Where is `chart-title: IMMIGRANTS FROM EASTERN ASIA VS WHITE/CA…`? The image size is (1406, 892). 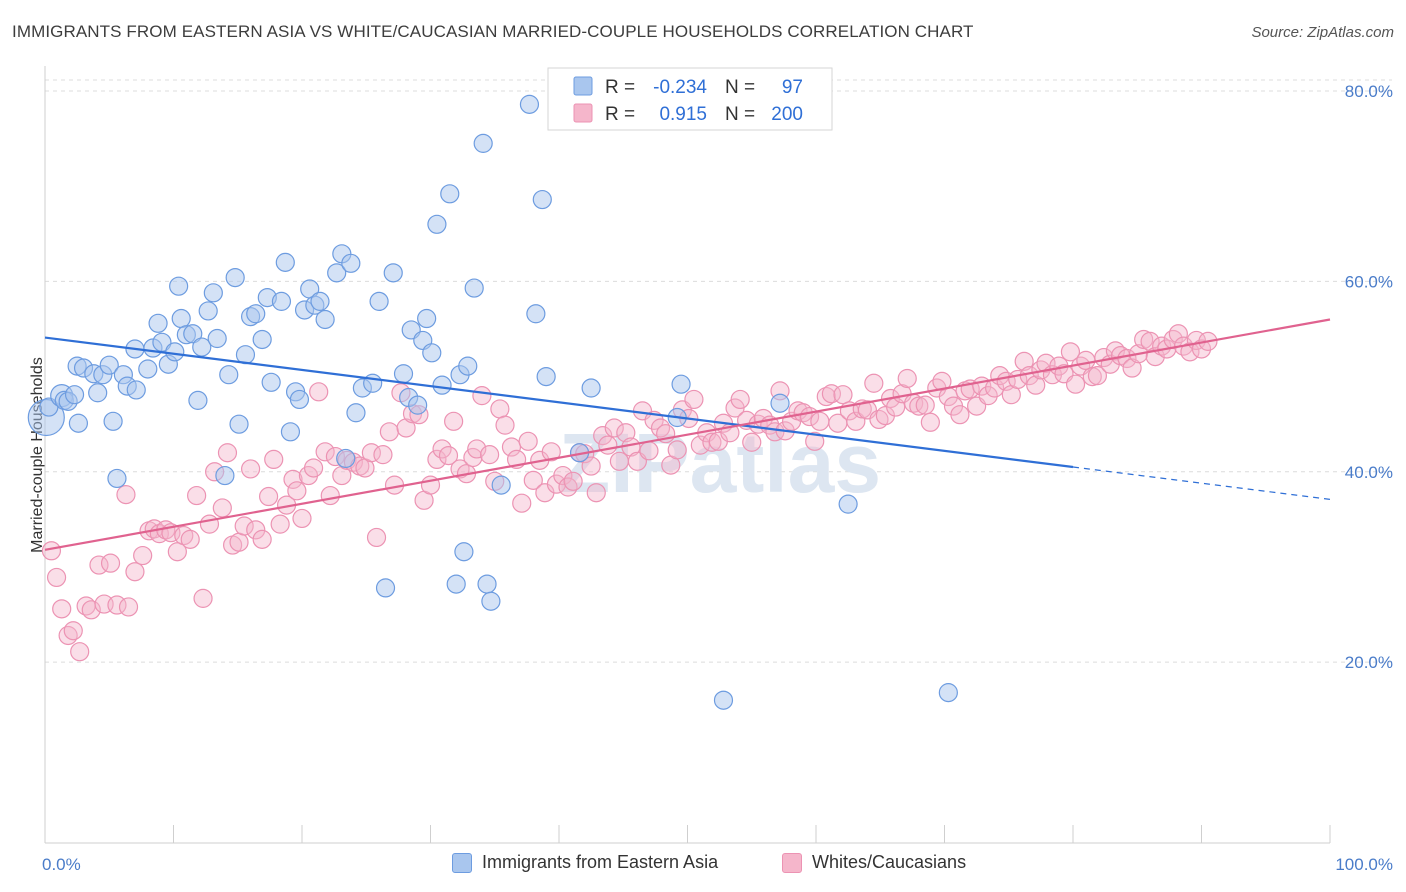 chart-title: IMMIGRANTS FROM EASTERN ASIA VS WHITE/CA… is located at coordinates (493, 31).